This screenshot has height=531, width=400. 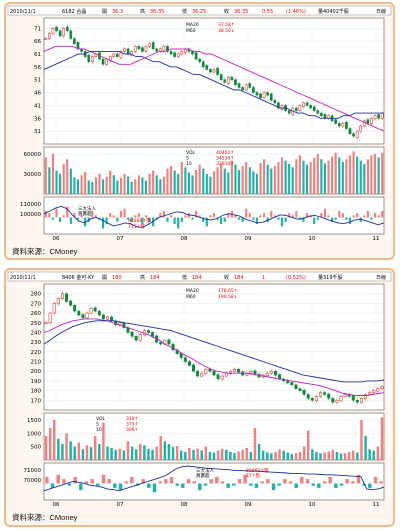 I want to click on inst-legend-label: 買賣超, so click(x=203, y=475).